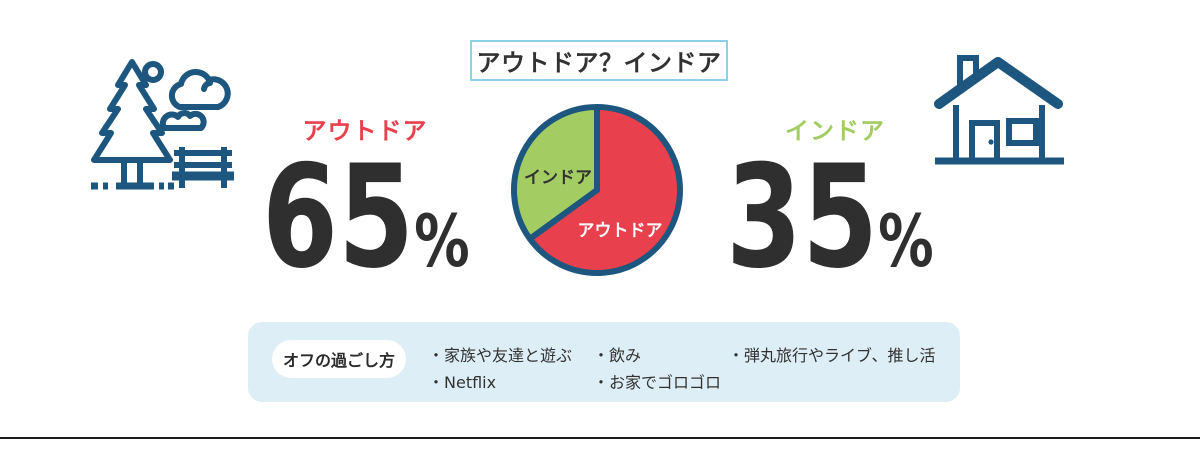 Image resolution: width=1200 pixels, height=450 pixels. What do you see at coordinates (991, 142) in the screenshot?
I see `doorknob-icon` at bounding box center [991, 142].